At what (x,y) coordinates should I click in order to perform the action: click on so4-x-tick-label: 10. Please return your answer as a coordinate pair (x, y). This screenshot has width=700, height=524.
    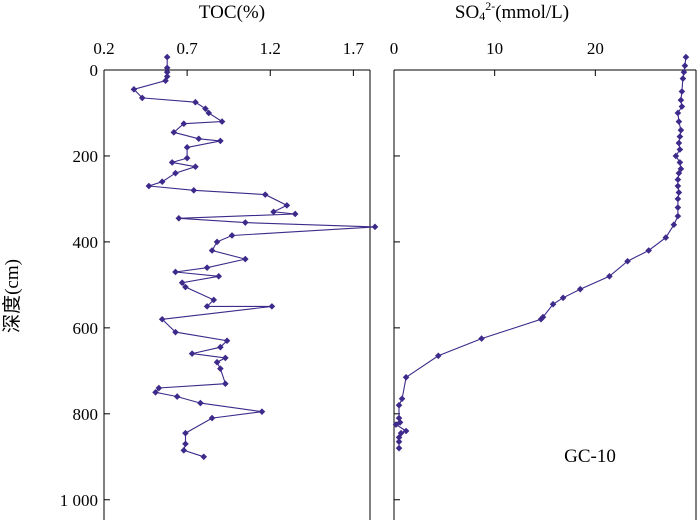
    Looking at the image, I should click on (494, 48).